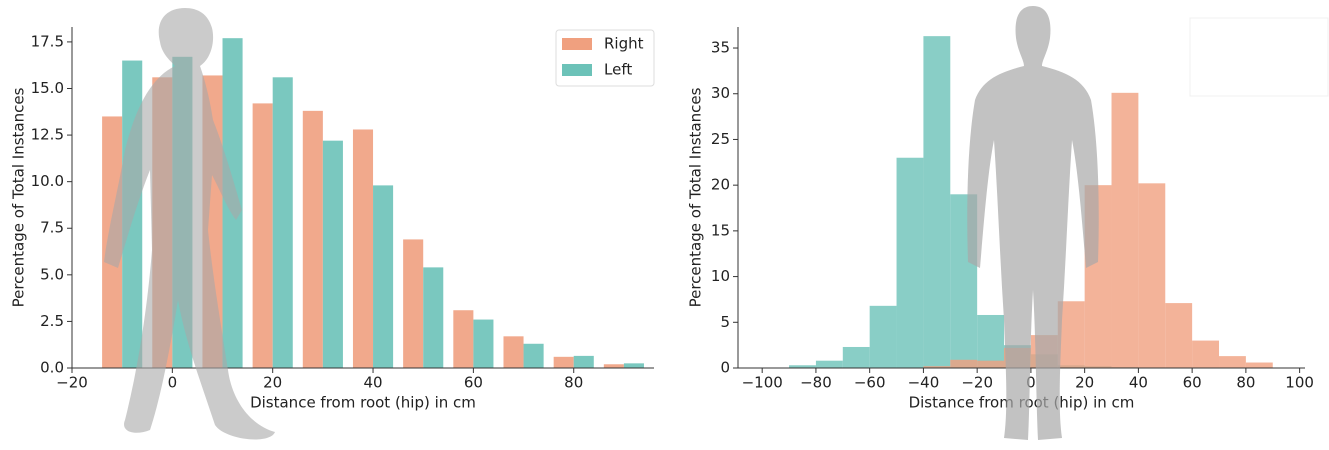 The image size is (1329, 450). Describe the element at coordinates (624, 44) in the screenshot. I see `legend-label: Right` at that location.